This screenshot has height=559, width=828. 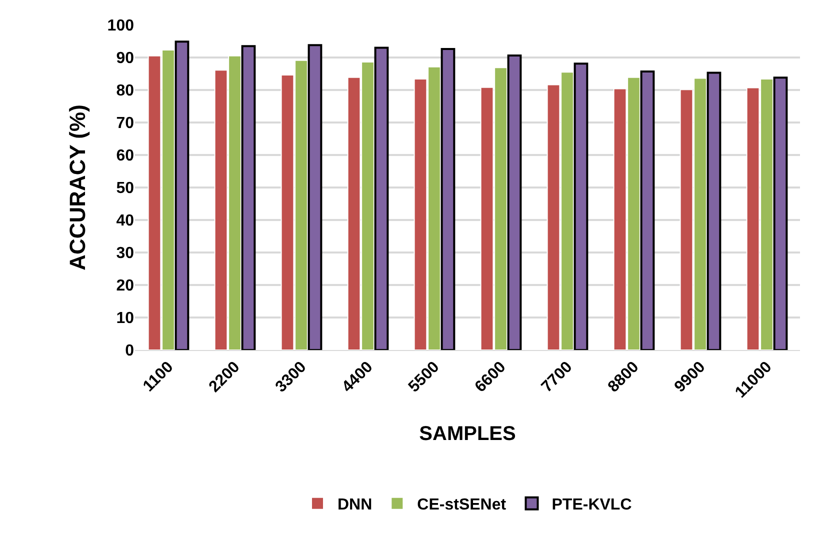 I want to click on y-tick-label: 70, so click(x=125, y=123).